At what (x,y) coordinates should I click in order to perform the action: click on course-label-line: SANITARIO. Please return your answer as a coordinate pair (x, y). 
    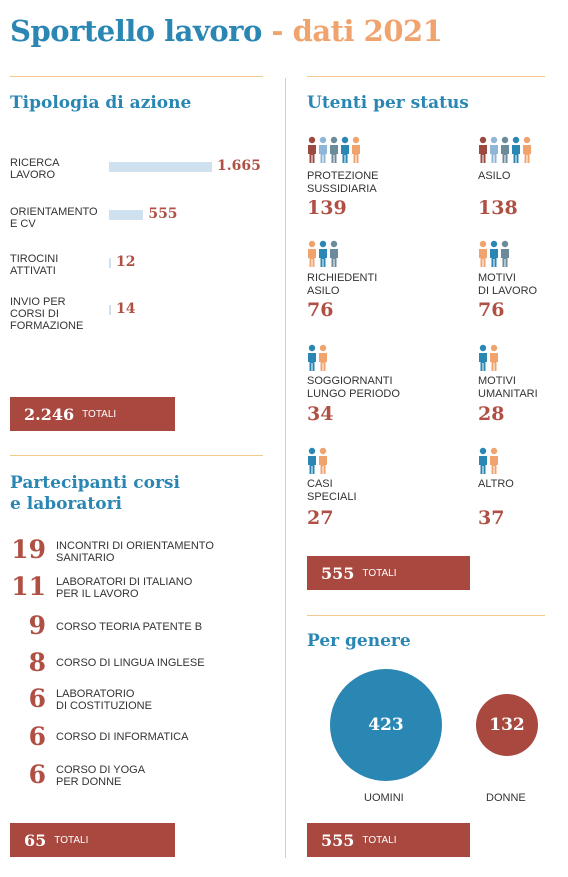
    Looking at the image, I should click on (85, 558).